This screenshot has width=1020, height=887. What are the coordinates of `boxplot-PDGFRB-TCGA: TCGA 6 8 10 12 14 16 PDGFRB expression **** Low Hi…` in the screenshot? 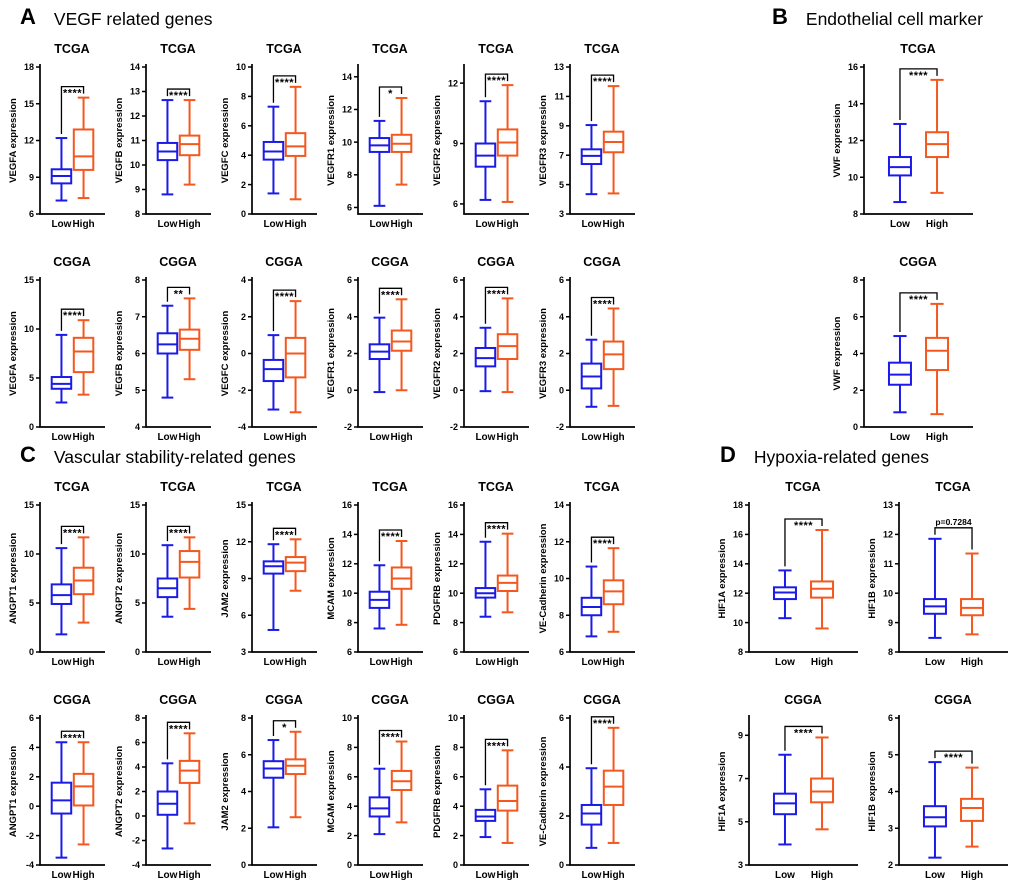 It's located at (483, 574).